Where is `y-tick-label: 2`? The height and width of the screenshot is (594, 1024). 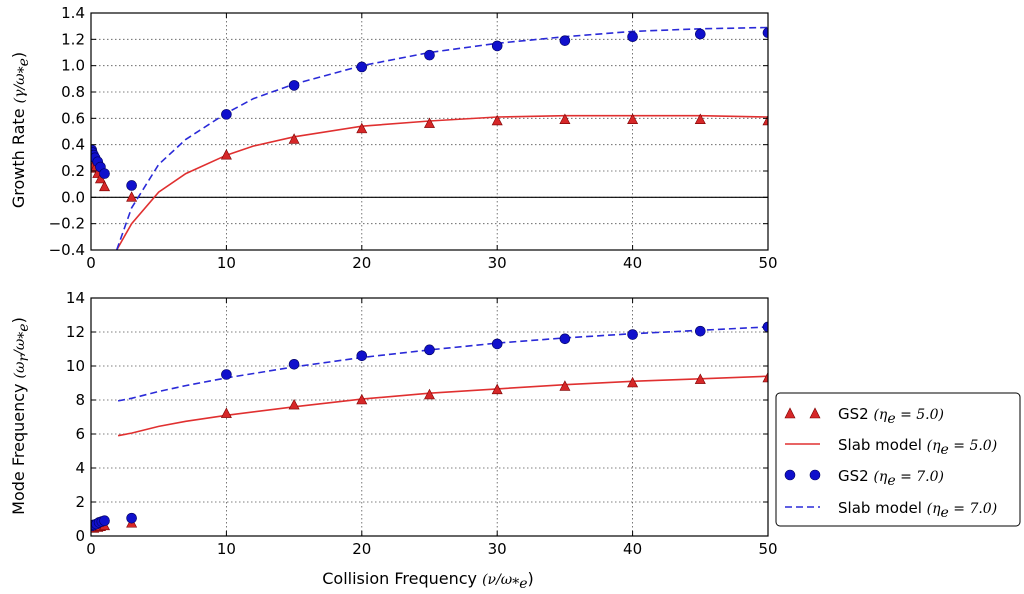 y-tick-label: 2 is located at coordinates (80, 502).